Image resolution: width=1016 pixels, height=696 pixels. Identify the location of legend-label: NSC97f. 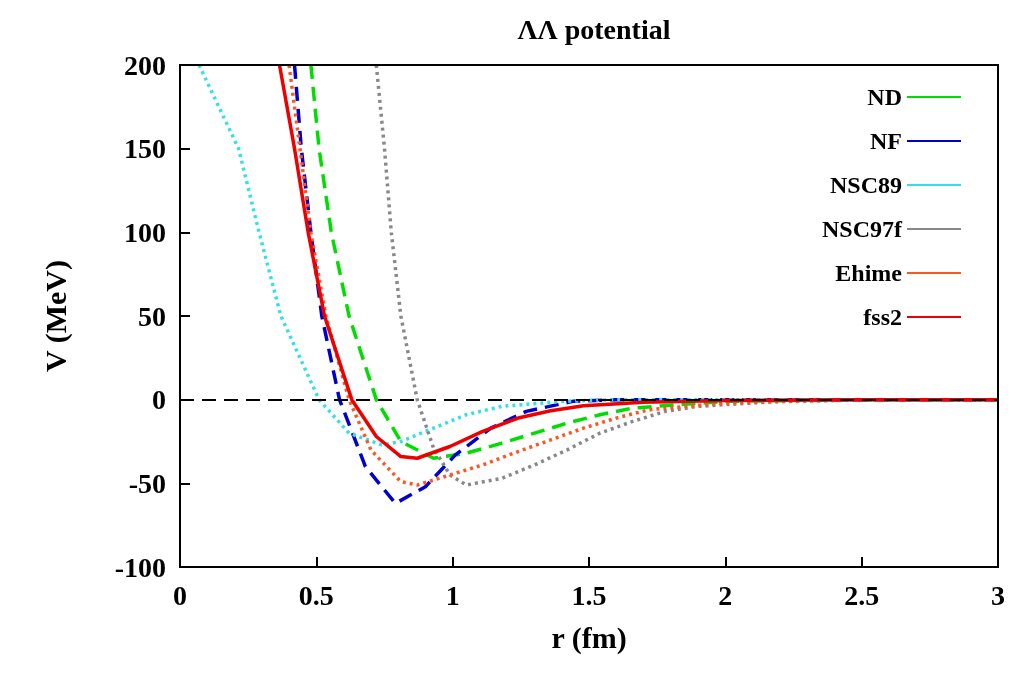
(862, 229).